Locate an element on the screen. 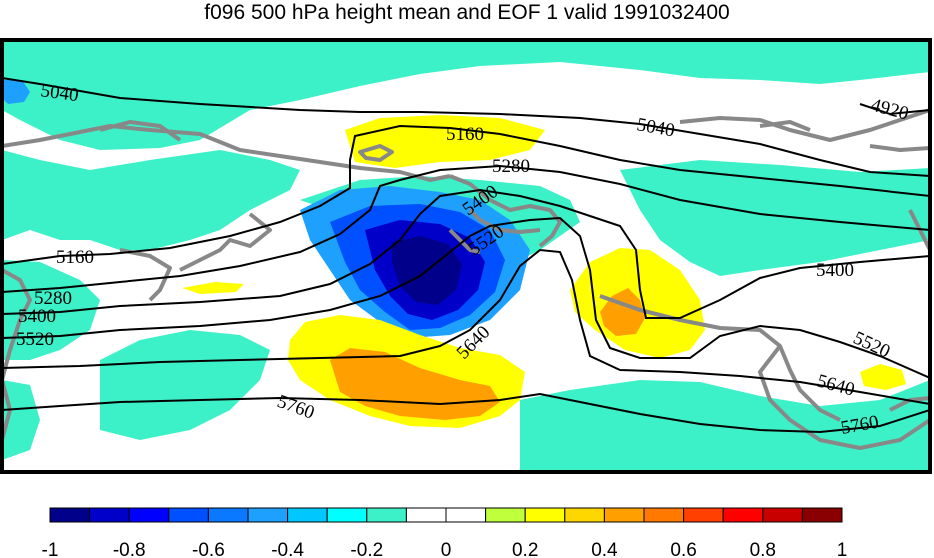 Image resolution: width=934 pixels, height=558 pixels. colorbar-tick-label: 1 is located at coordinates (842, 549).